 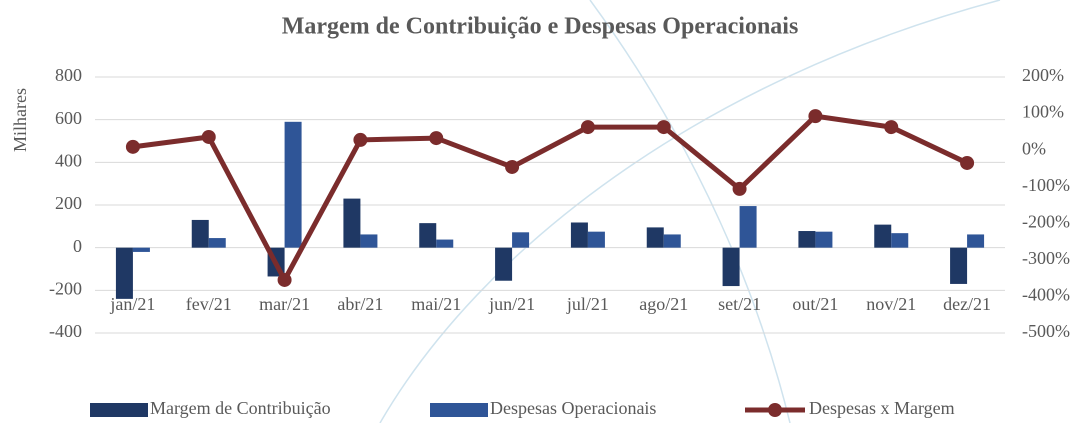 What do you see at coordinates (436, 304) in the screenshot?
I see `x-tick-label: mai/21` at bounding box center [436, 304].